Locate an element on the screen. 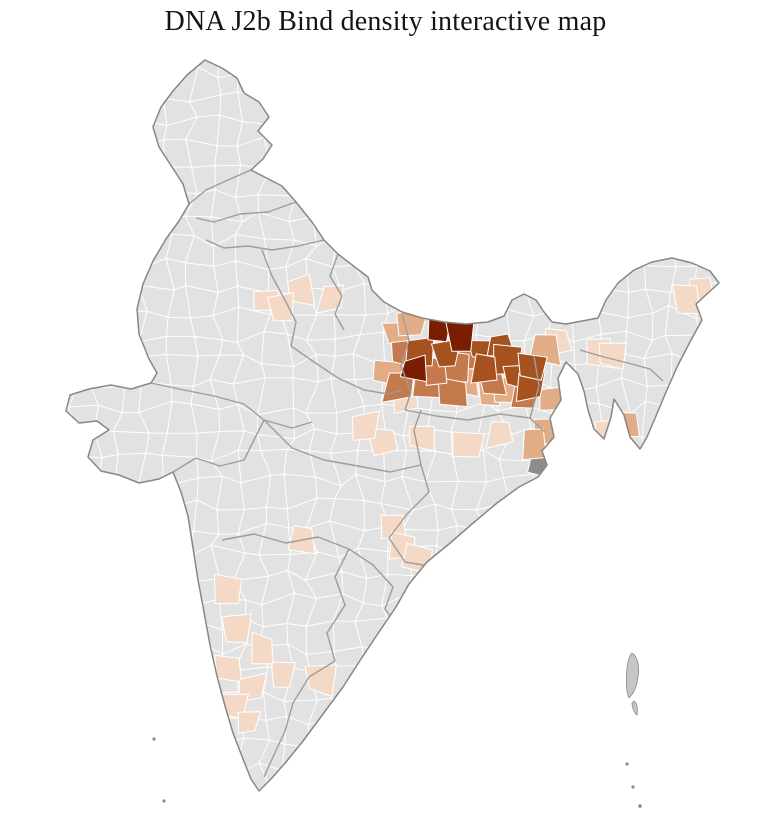 The height and width of the screenshot is (815, 771). islands-layer is located at coordinates (397, 730).